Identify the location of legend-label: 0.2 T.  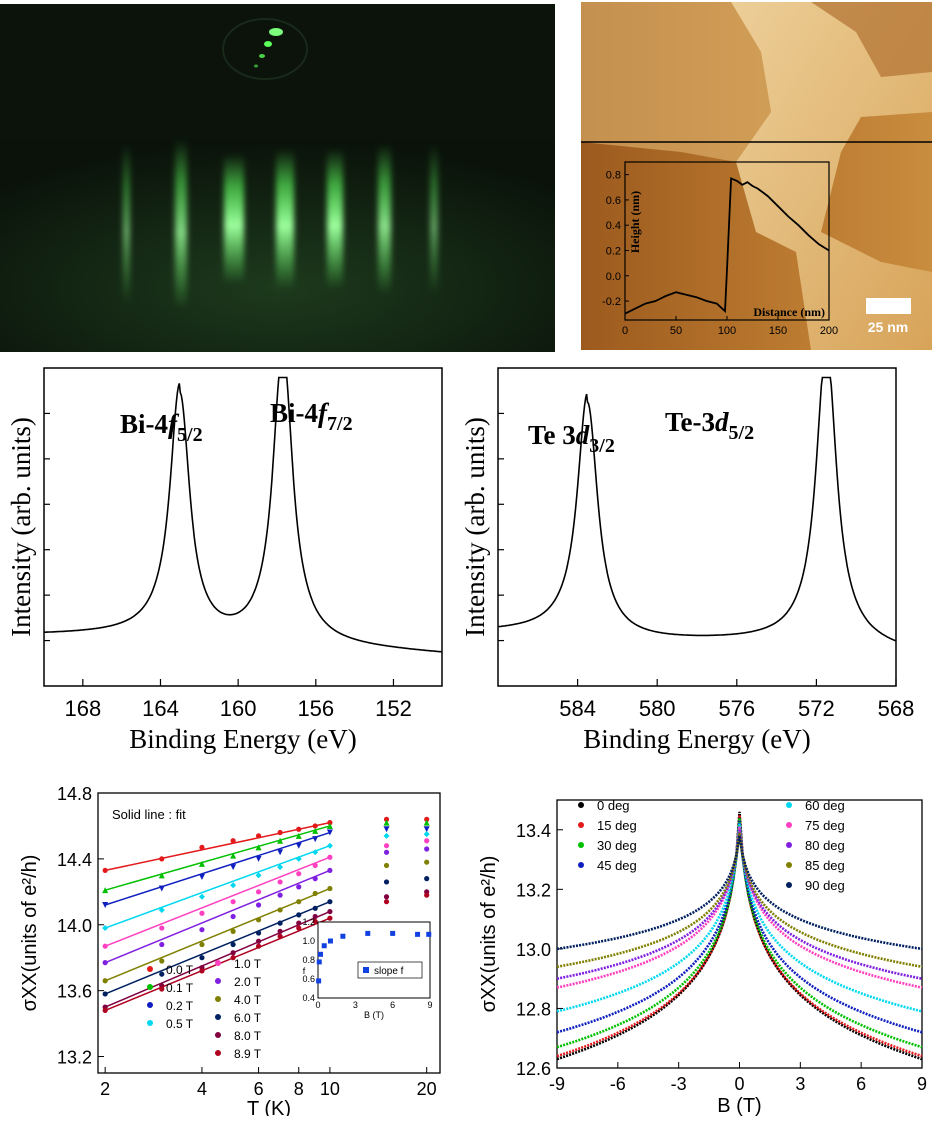
(180, 1006).